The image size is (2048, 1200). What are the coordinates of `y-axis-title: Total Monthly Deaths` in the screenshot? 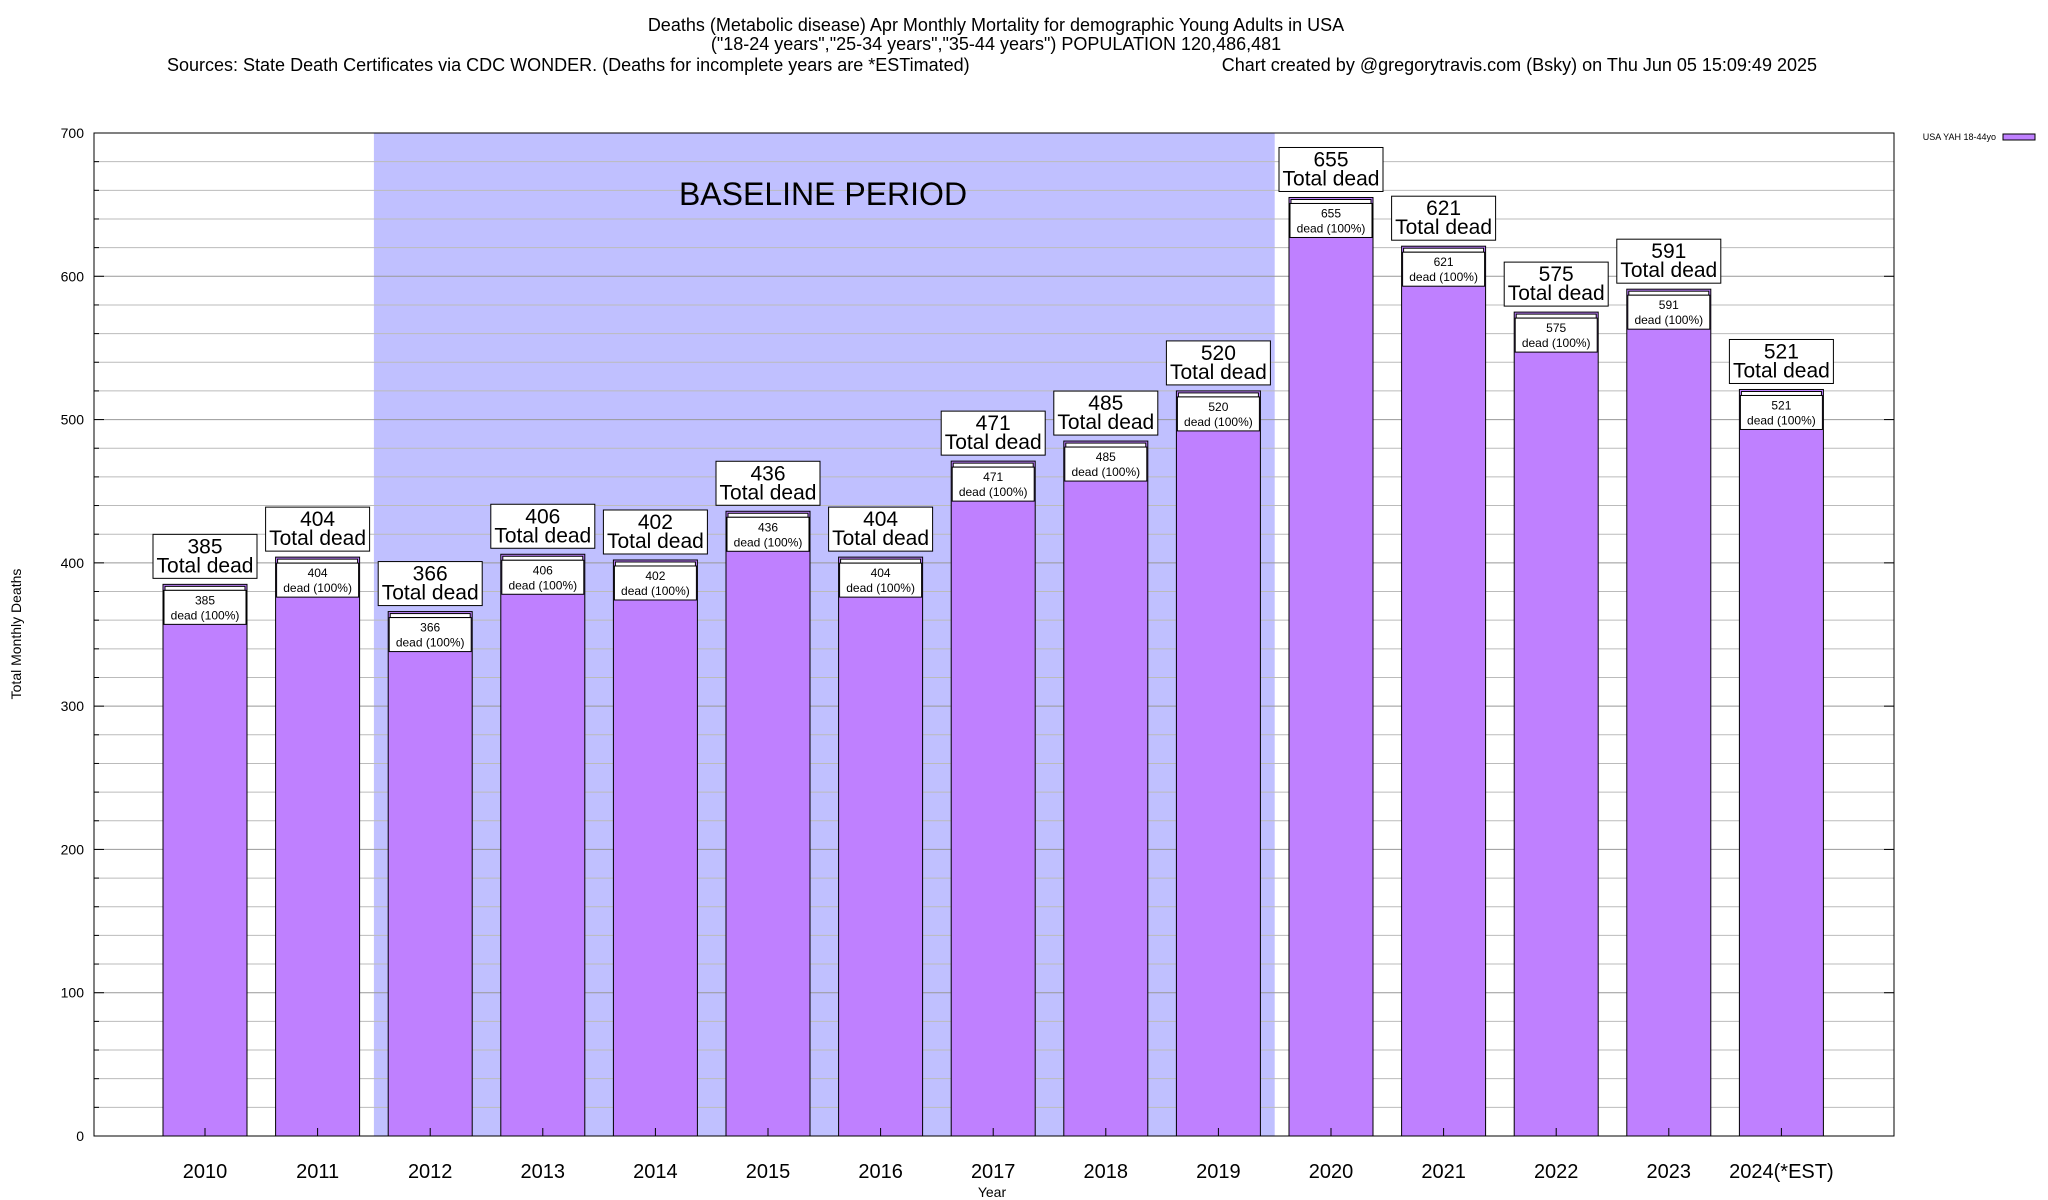 It's located at (16, 634).